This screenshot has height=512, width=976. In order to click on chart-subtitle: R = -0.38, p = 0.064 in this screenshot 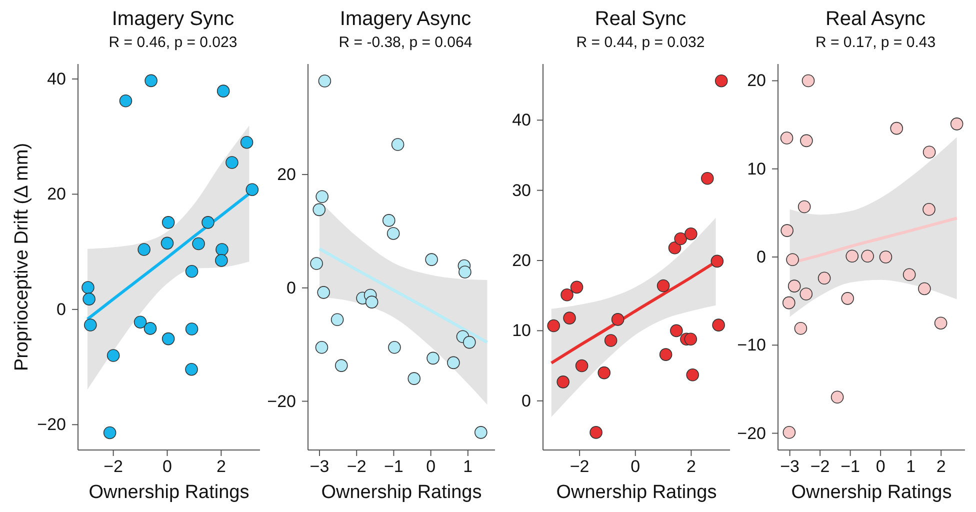, I will do `click(406, 43)`.